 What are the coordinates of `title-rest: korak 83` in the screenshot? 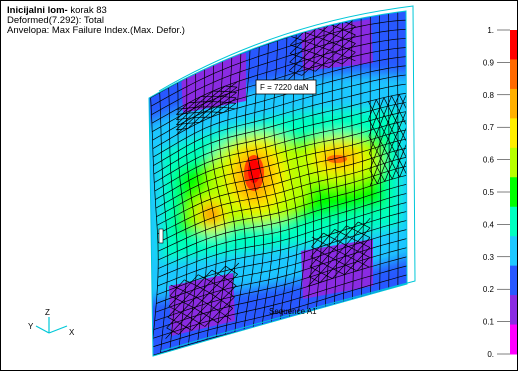 It's located at (87, 10).